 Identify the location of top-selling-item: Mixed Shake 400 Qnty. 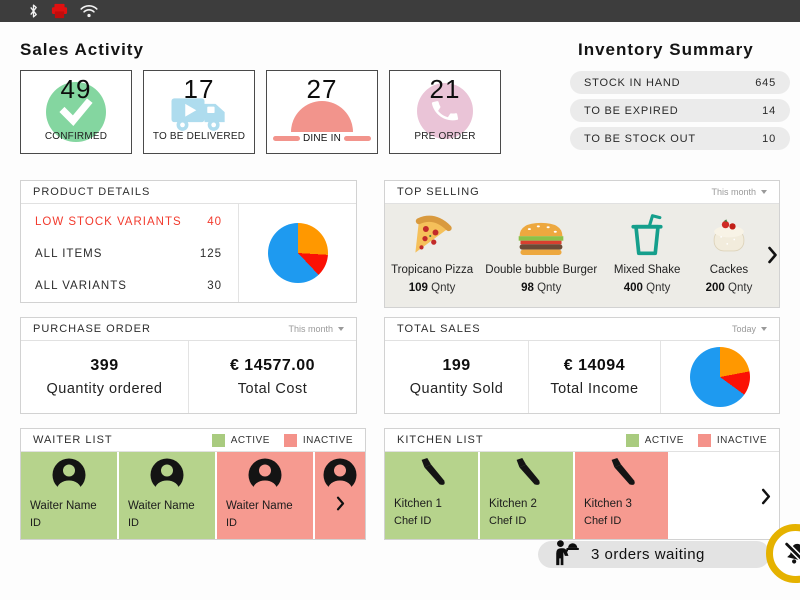
(647, 255).